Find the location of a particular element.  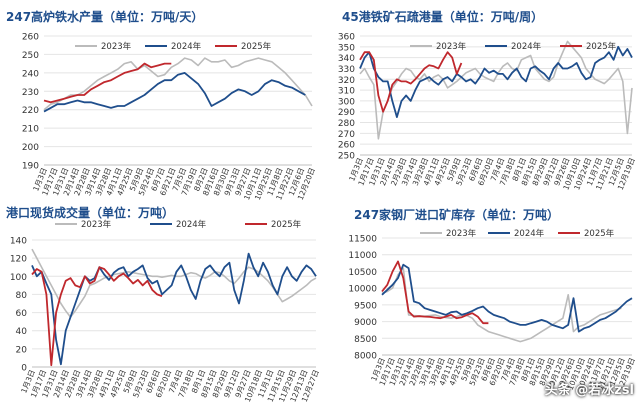

y-tick-label: 9000 is located at coordinates (365, 323).